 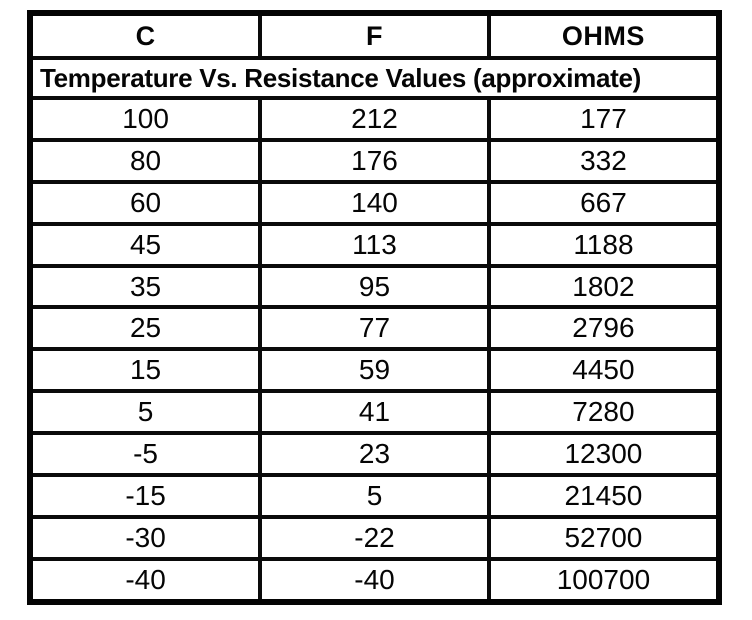 I want to click on table-cell-celsius: 5, so click(x=145, y=412).